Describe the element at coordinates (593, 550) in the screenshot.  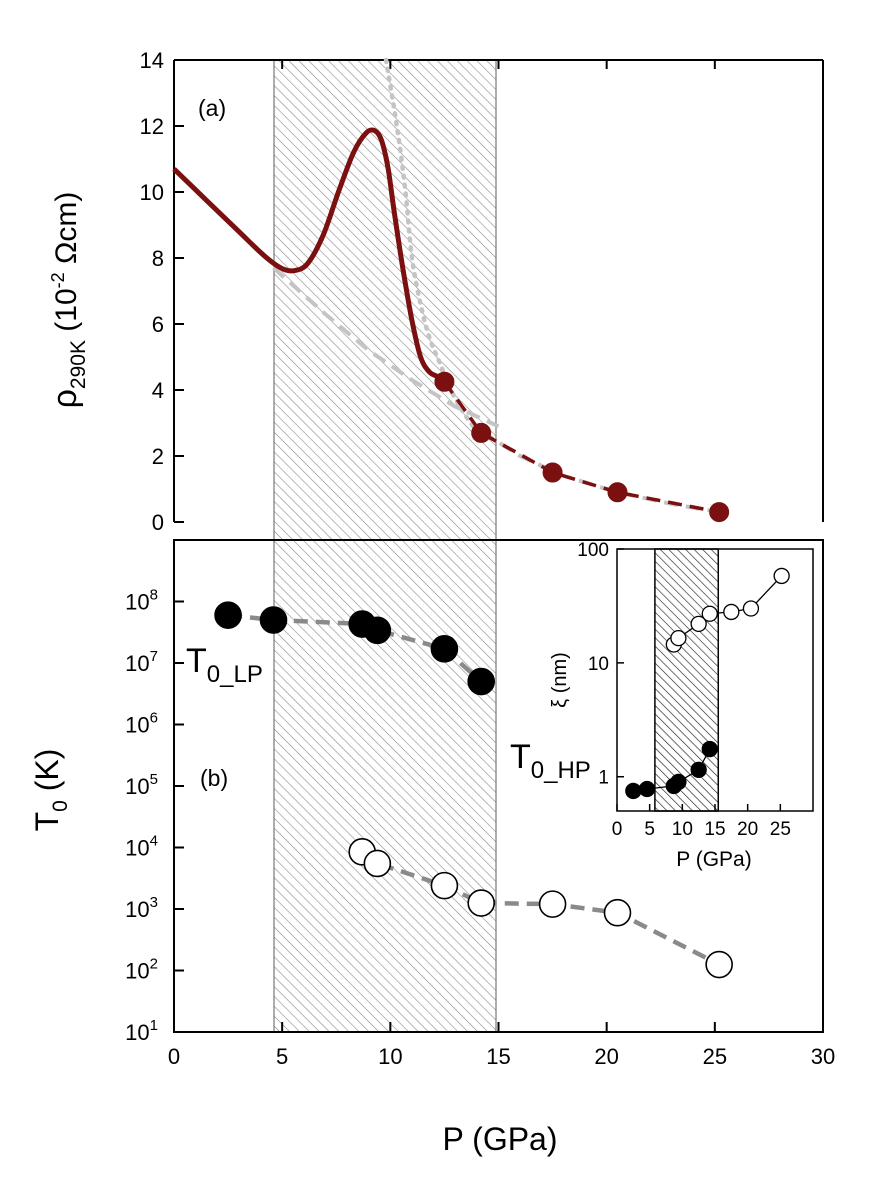
I see `inset-y-tick-label: 100` at that location.